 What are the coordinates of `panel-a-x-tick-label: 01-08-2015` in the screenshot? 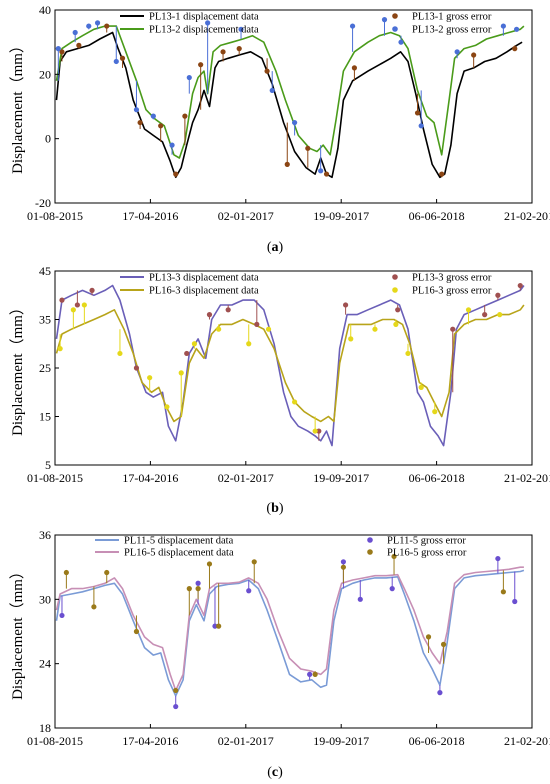 It's located at (55, 216).